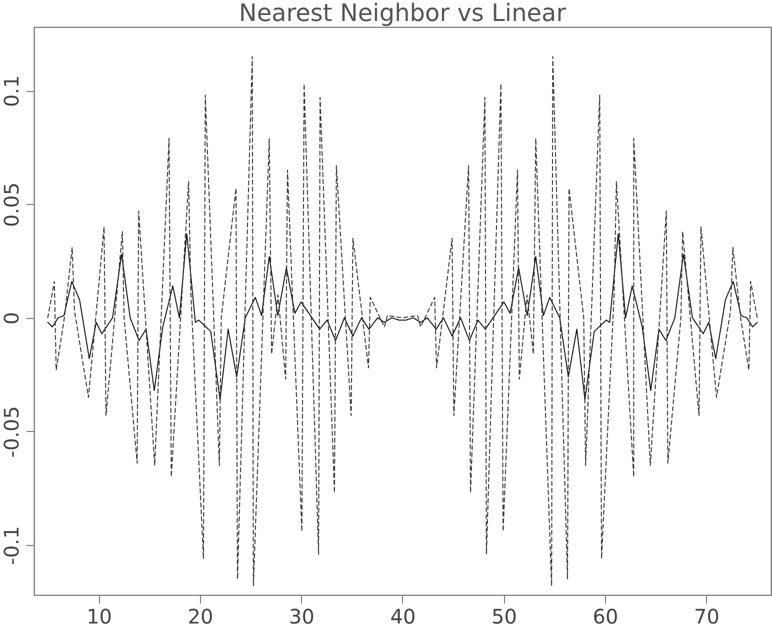  Describe the element at coordinates (12, 91) in the screenshot. I see `y-tick-label: 0.1` at that location.